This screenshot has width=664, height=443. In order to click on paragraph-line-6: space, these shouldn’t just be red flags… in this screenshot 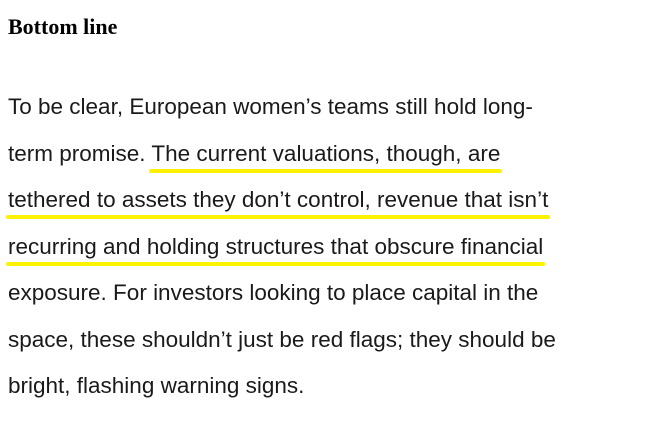, I will do `click(335, 340)`.